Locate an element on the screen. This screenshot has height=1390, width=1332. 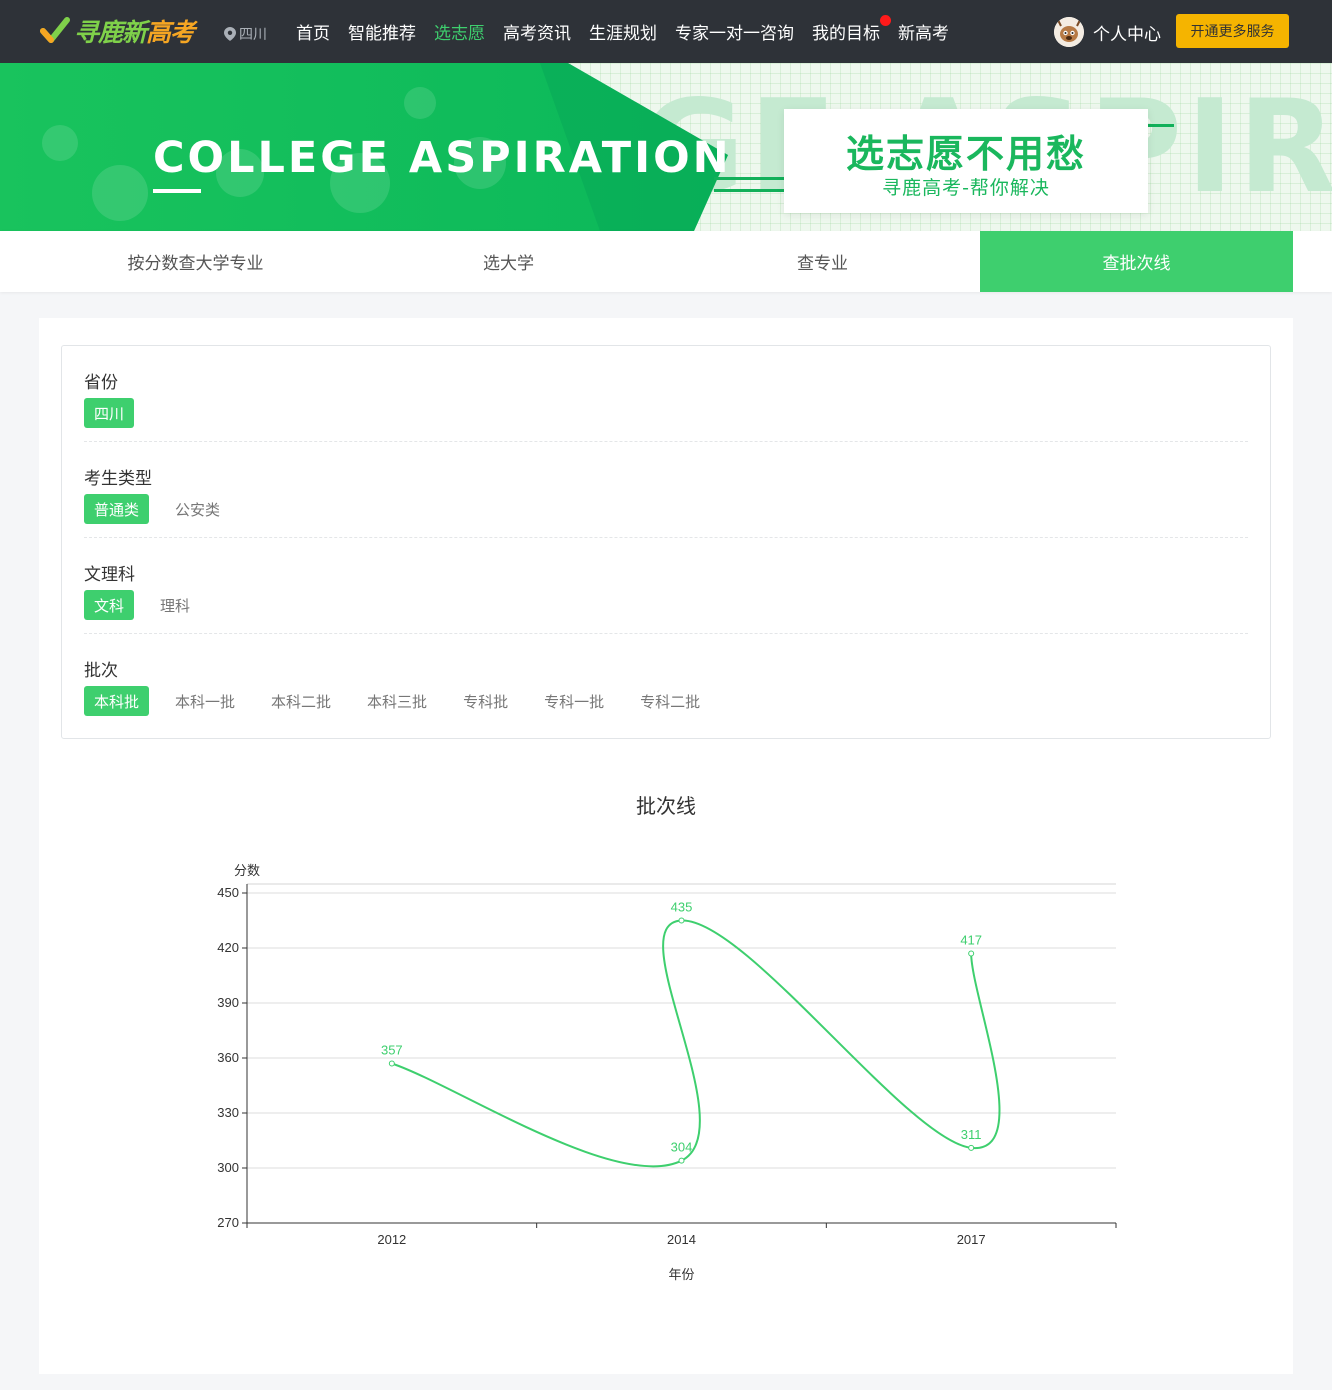
slogan-sub: 寻鹿高考-帮你解决 is located at coordinates (966, 188).